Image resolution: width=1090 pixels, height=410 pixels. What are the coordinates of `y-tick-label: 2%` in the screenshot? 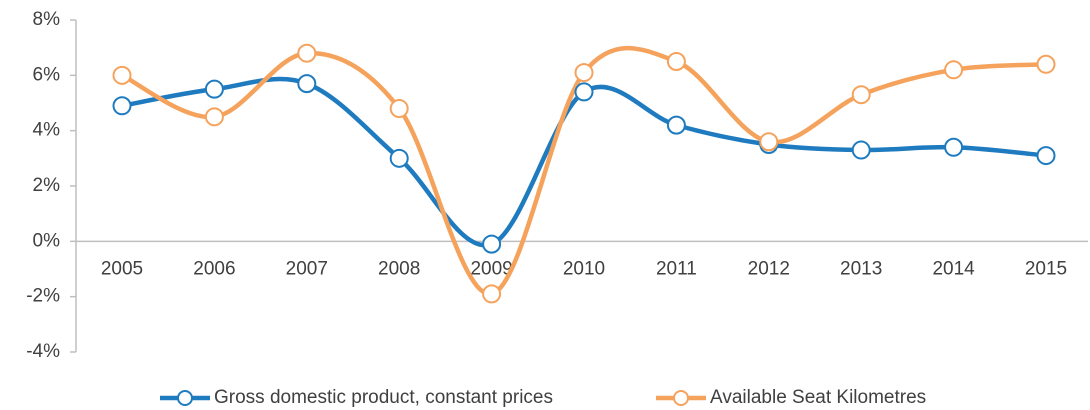 It's located at (47, 185).